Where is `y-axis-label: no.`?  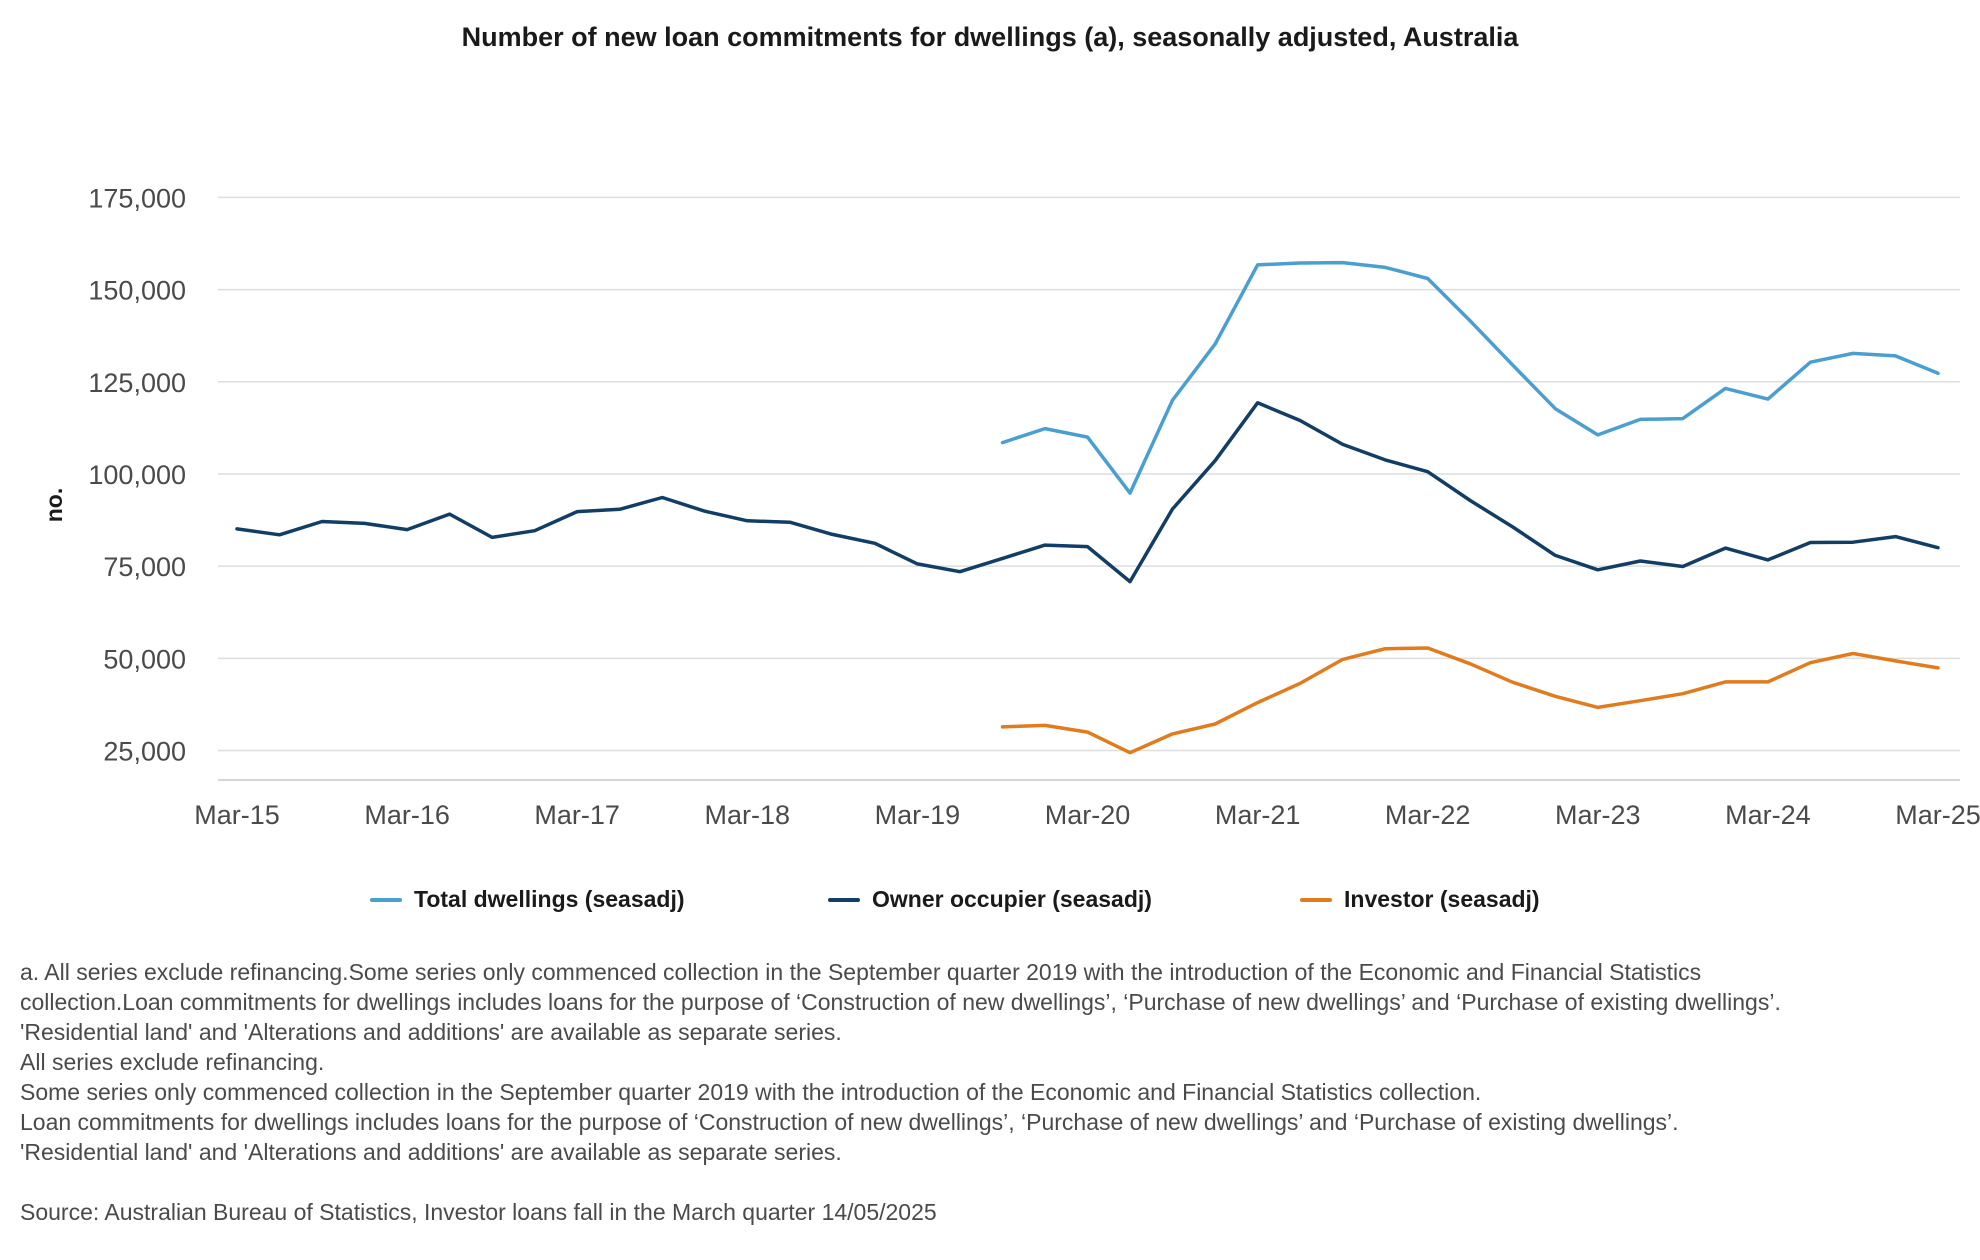
y-axis-label: no. is located at coordinates (54, 505).